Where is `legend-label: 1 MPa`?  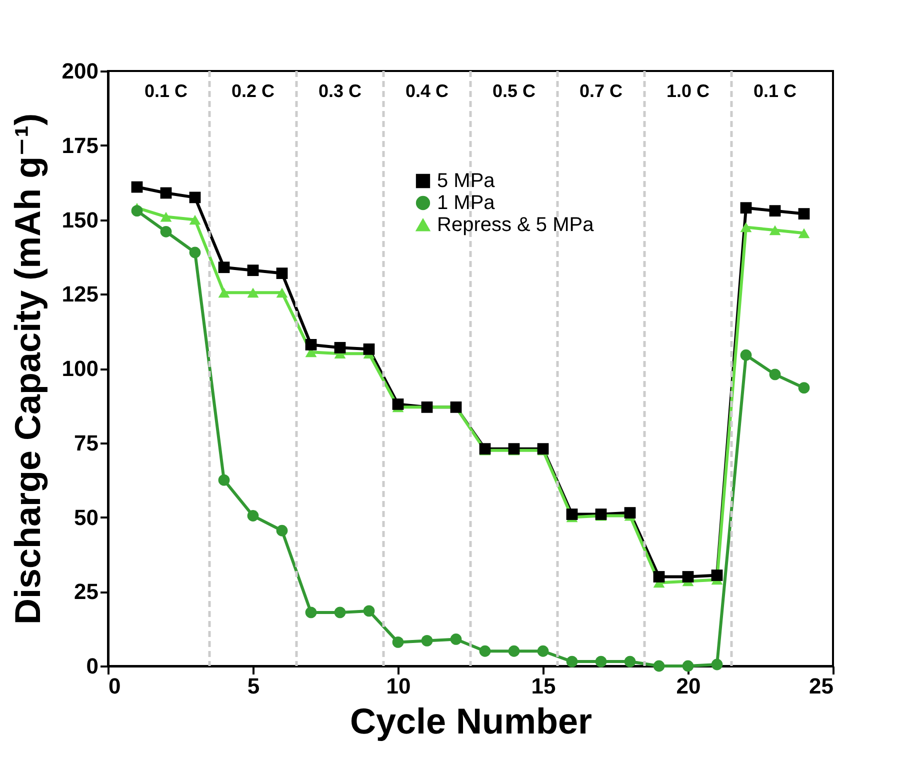
legend-label: 1 MPa is located at coordinates (466, 203).